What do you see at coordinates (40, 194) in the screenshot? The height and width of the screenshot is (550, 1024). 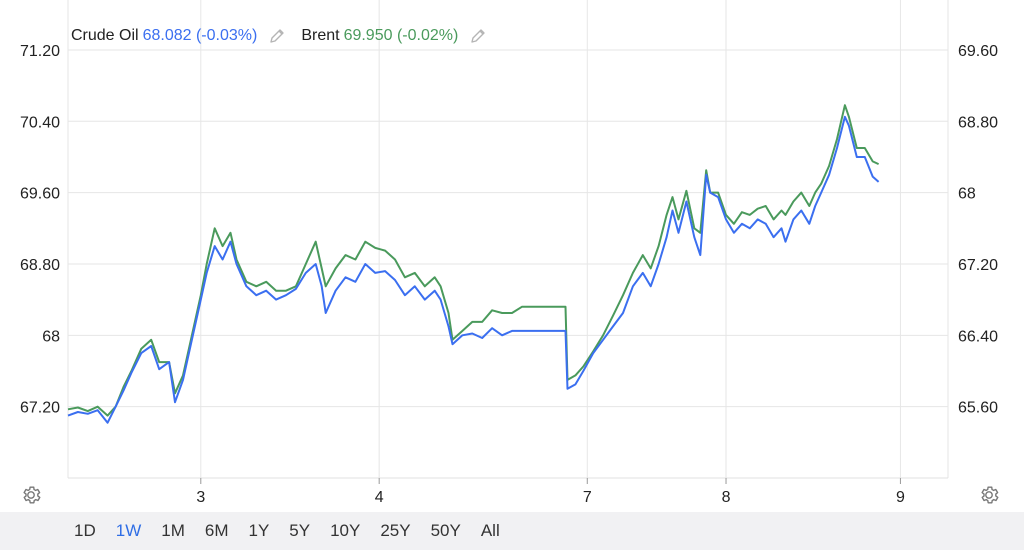 I see `left-tick-label: 69.60` at bounding box center [40, 194].